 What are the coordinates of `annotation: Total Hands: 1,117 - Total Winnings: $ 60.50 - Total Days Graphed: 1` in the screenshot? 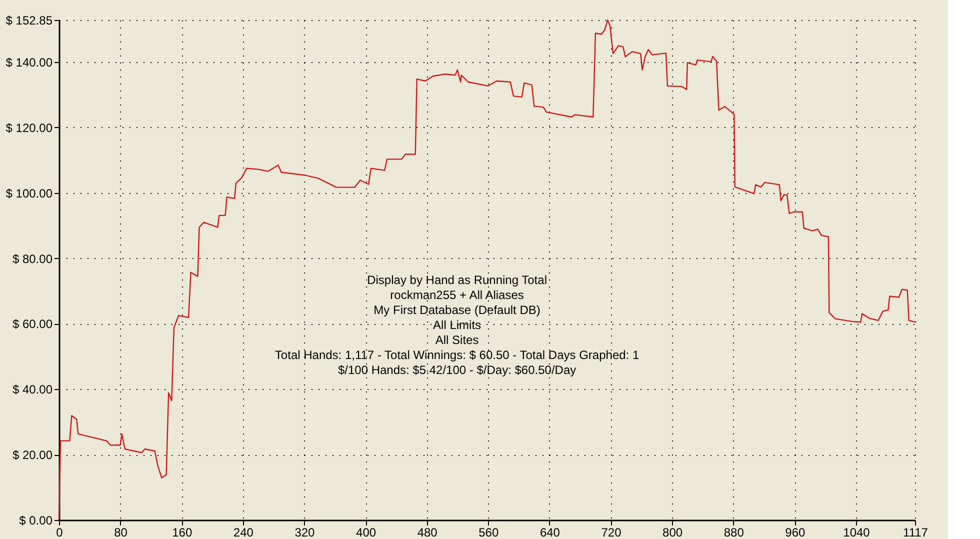 It's located at (457, 355).